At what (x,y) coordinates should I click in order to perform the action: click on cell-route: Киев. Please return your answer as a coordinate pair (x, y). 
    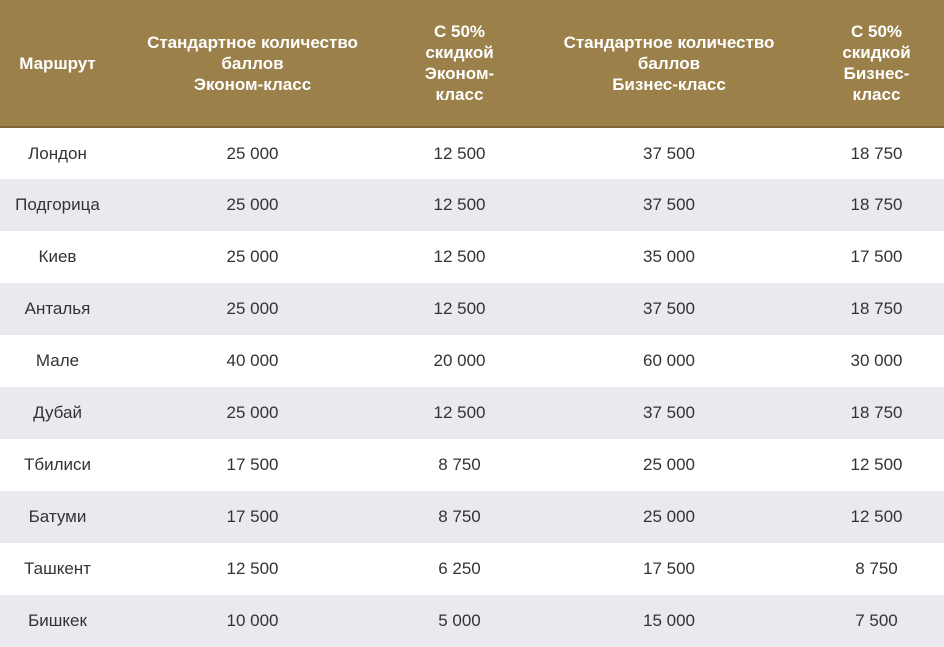
    Looking at the image, I should click on (57, 256).